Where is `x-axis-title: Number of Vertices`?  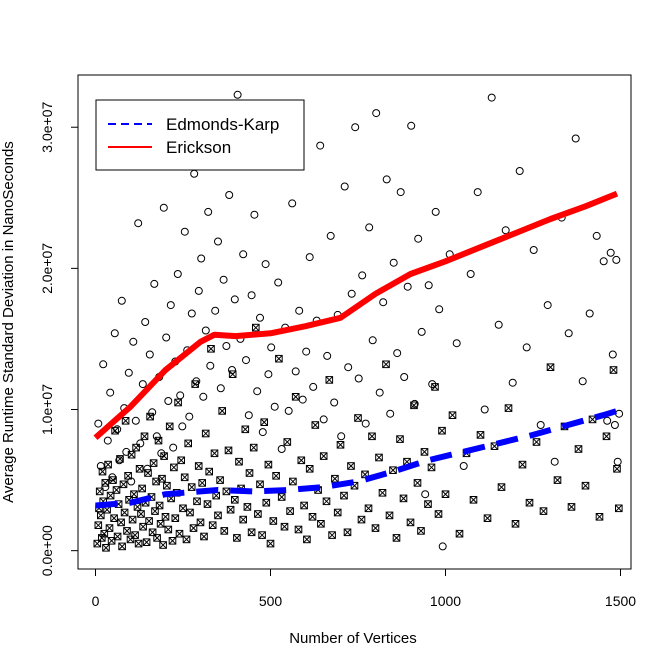
x-axis-title: Number of Vertices is located at coordinates (353, 638).